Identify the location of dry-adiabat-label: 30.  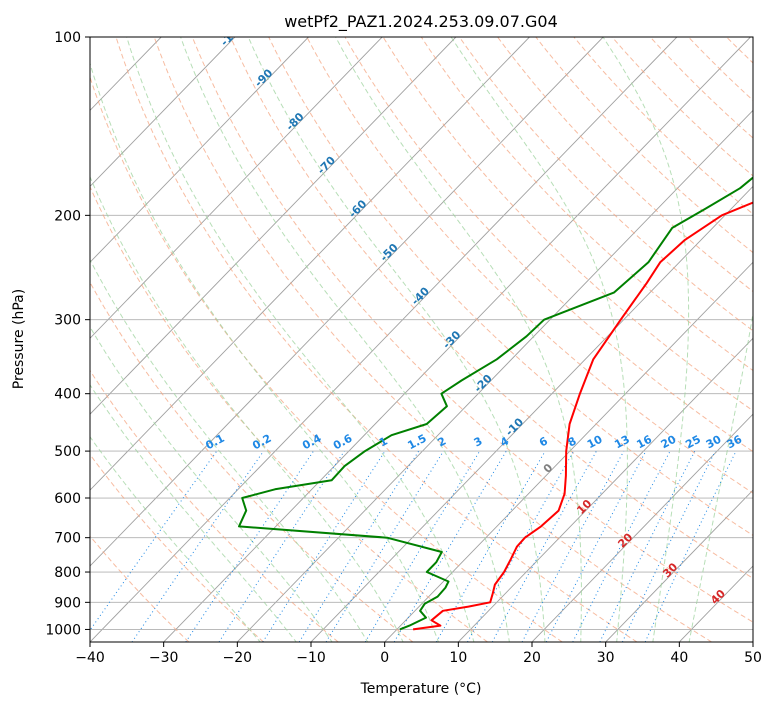
(670, 570).